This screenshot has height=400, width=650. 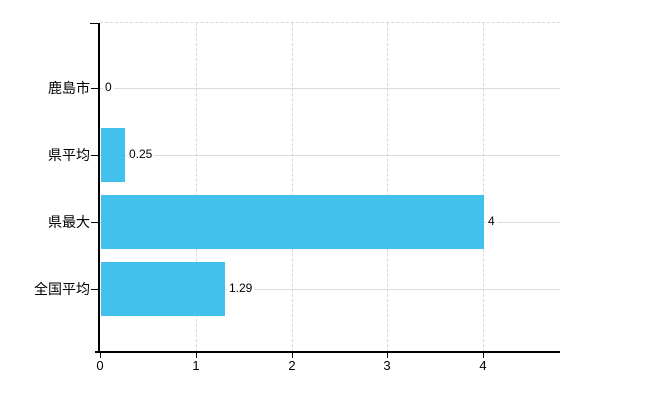 What do you see at coordinates (100, 365) in the screenshot?
I see `x-tick-label: 0` at bounding box center [100, 365].